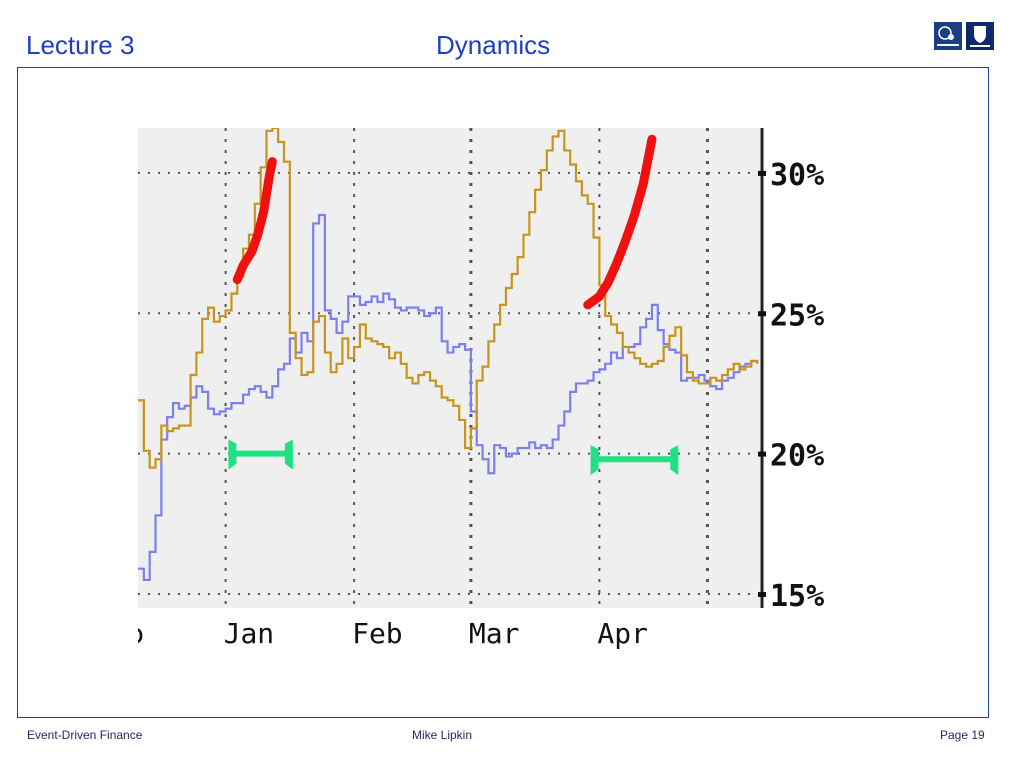  What do you see at coordinates (797, 315) in the screenshot?
I see `y-tick-label: 25%` at bounding box center [797, 315].